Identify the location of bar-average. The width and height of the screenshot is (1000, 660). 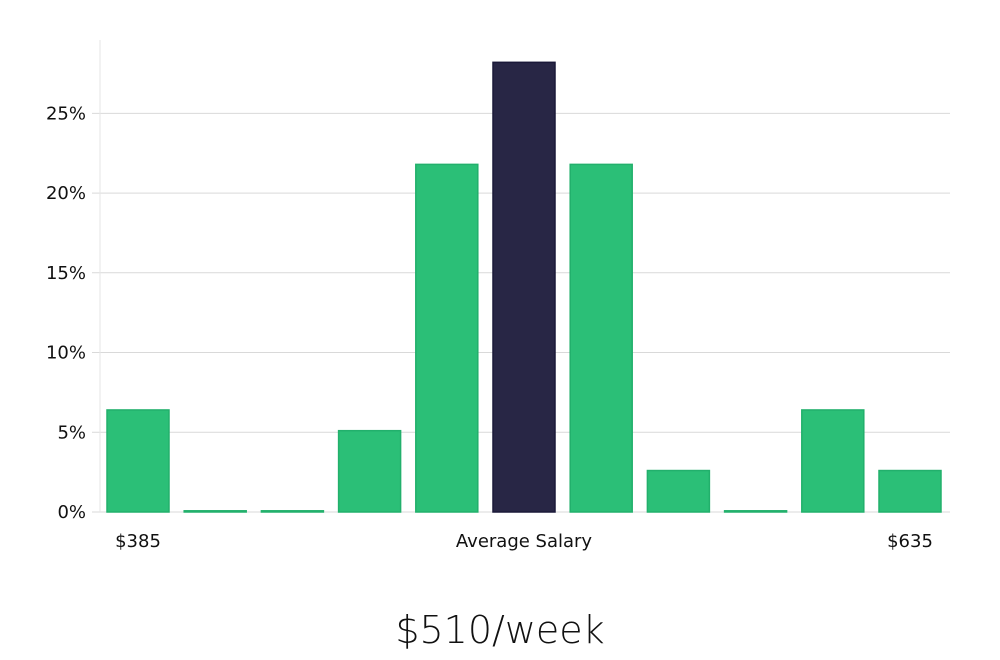
(524, 287).